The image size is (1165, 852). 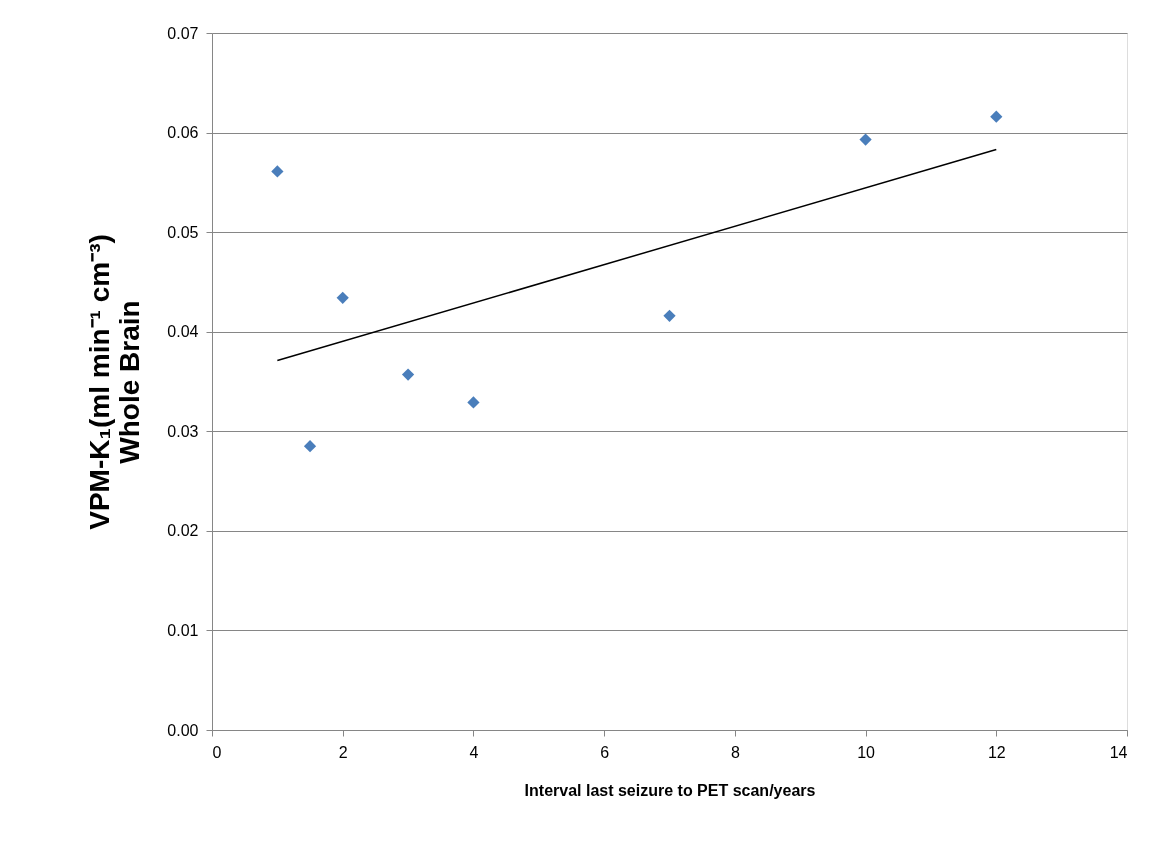 What do you see at coordinates (735, 752) in the screenshot?
I see `x-tick-label: 8` at bounding box center [735, 752].